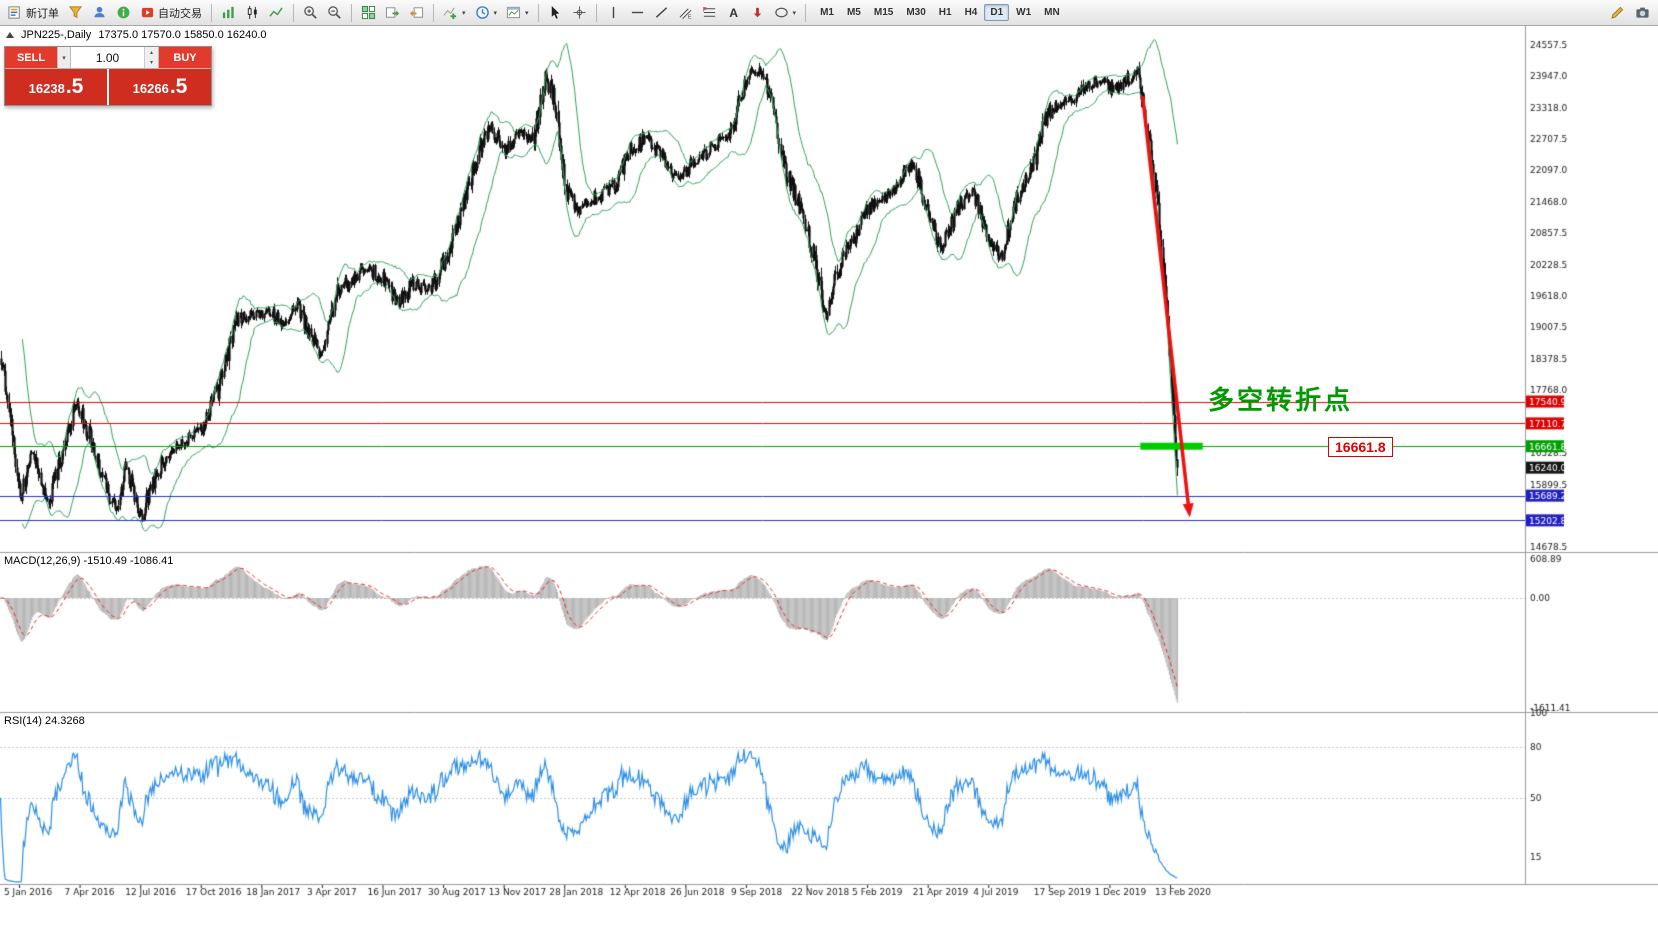  I want to click on timeframe-button-h4: H4, so click(971, 12).